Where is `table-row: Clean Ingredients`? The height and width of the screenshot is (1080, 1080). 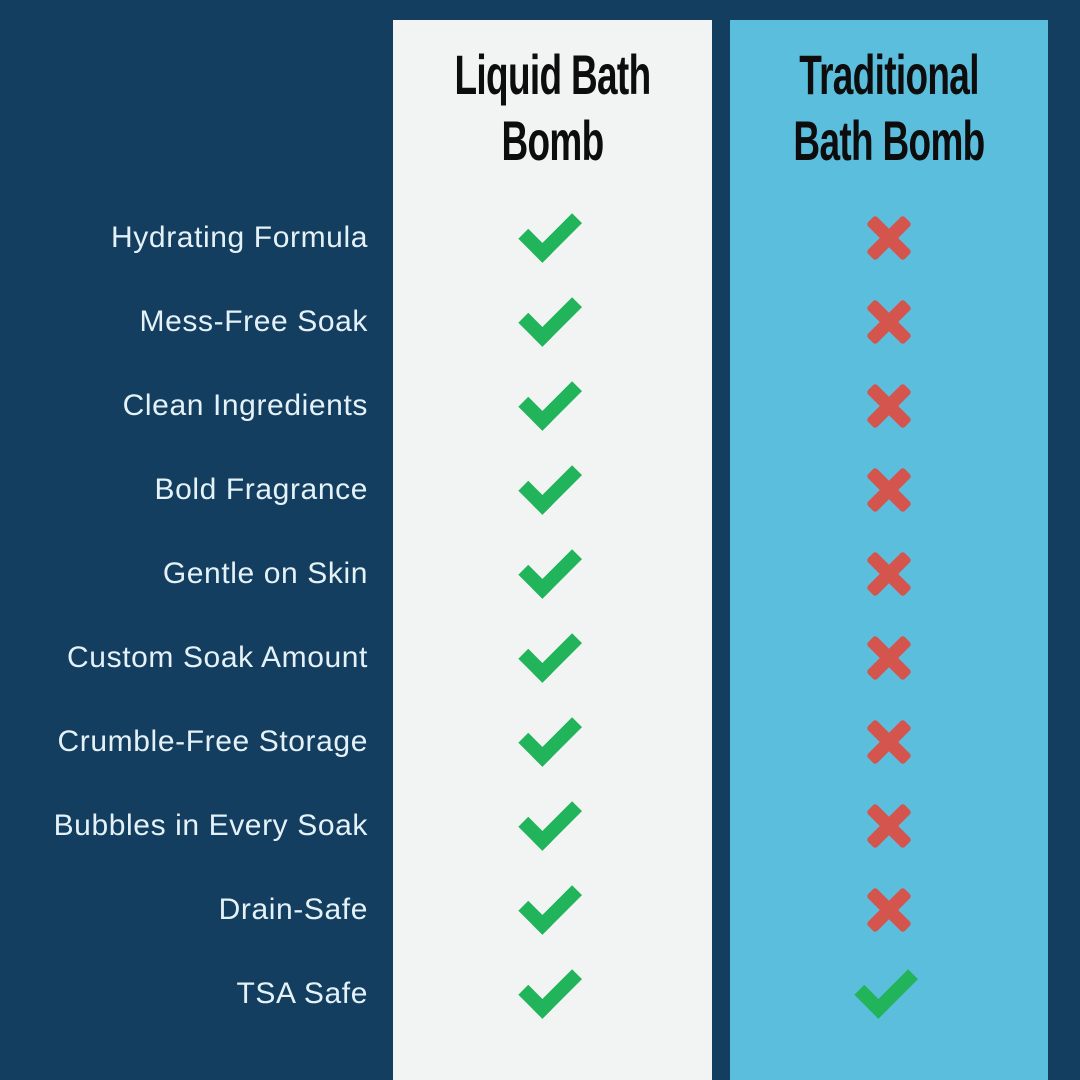
table-row: Clean Ingredients is located at coordinates (540, 406).